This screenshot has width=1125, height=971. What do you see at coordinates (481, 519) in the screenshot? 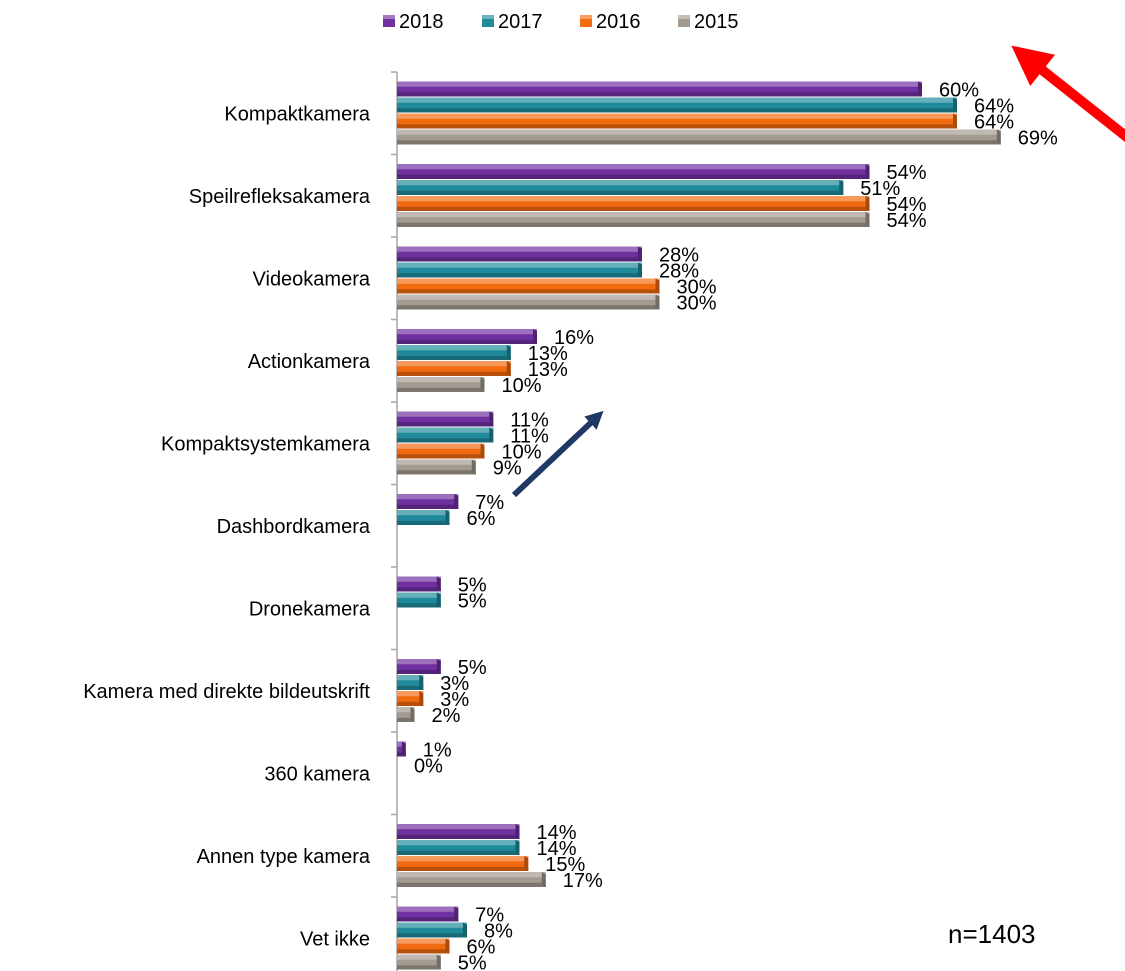
I see `data-label-2017-dashbordkamera: 6%` at bounding box center [481, 519].